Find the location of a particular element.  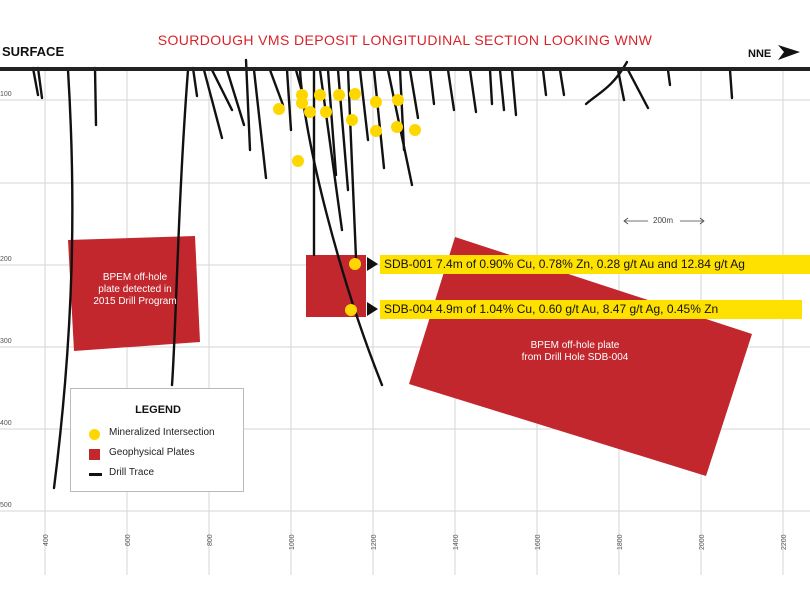

depth-label: 500 is located at coordinates (6, 505).